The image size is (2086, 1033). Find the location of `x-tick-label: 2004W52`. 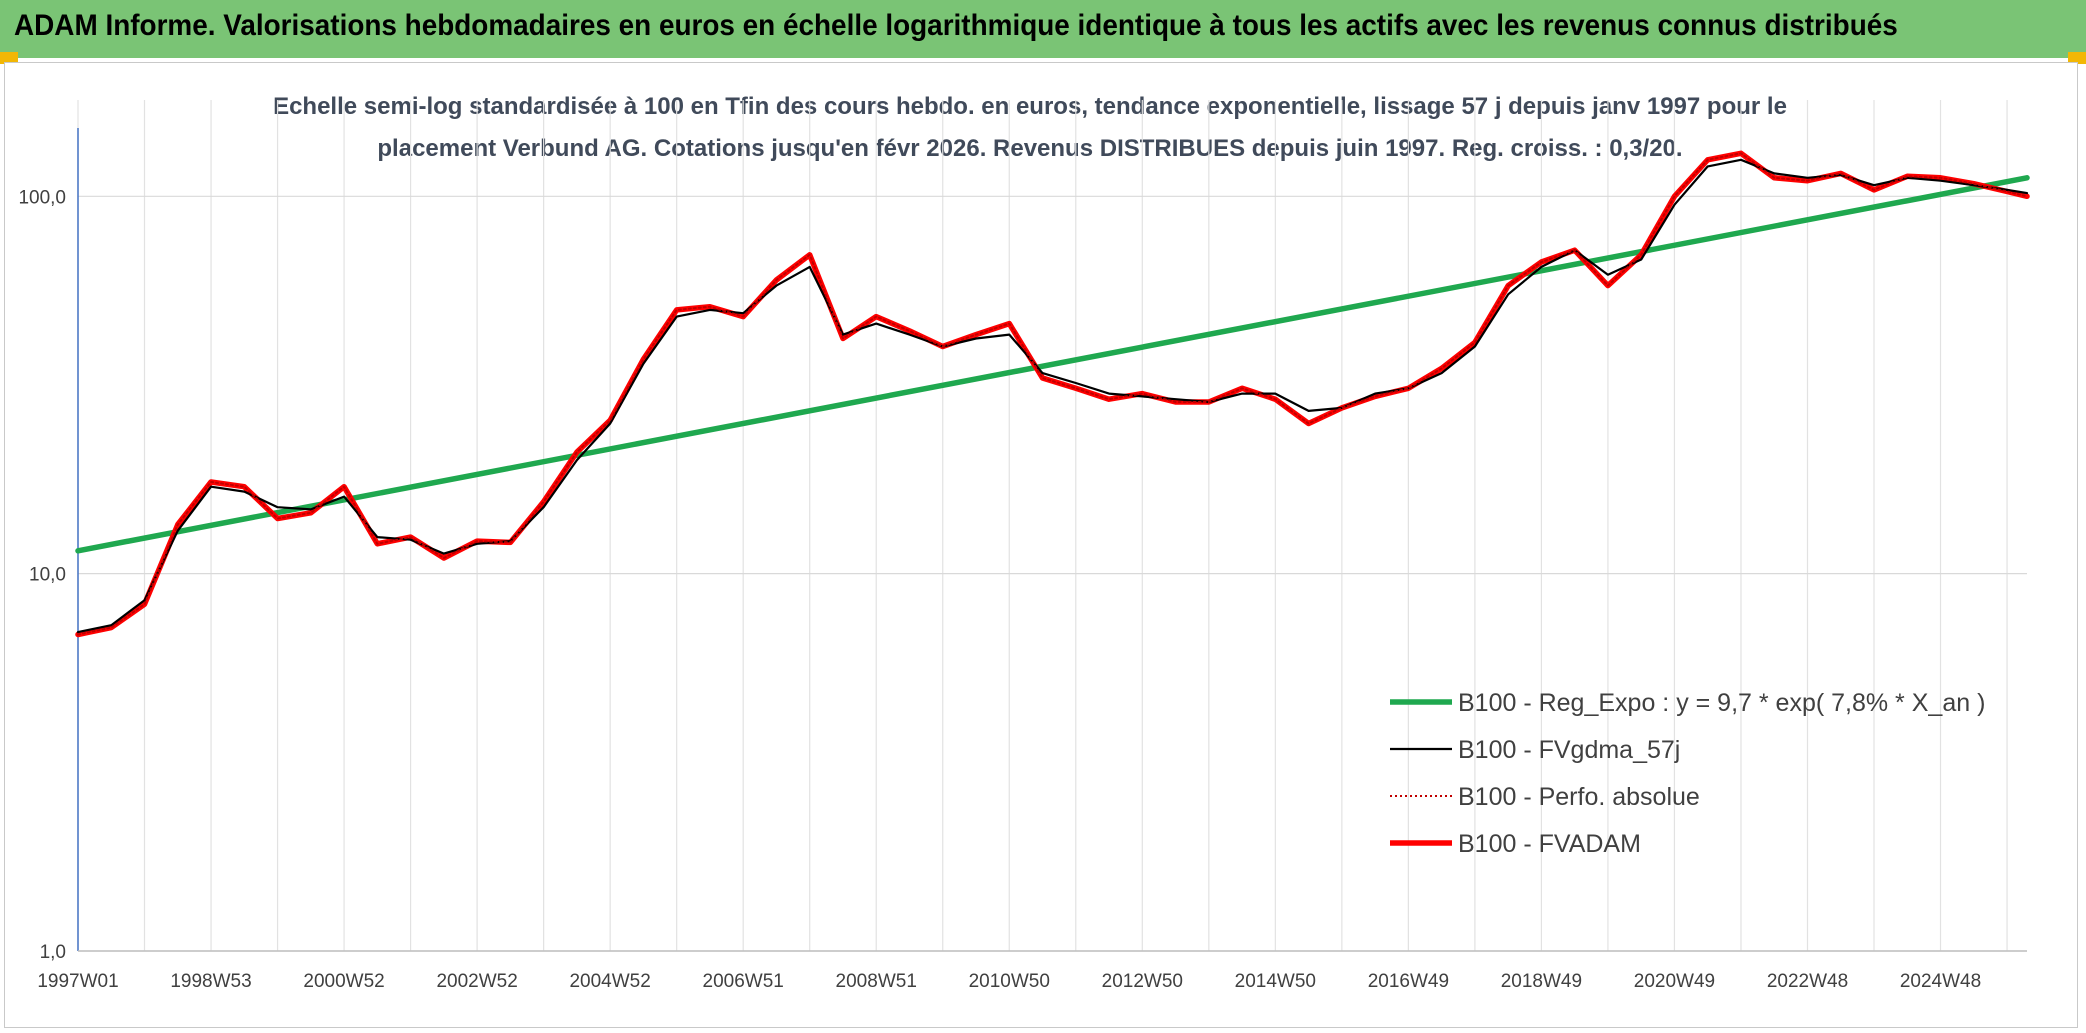

x-tick-label: 2004W52 is located at coordinates (609, 981).